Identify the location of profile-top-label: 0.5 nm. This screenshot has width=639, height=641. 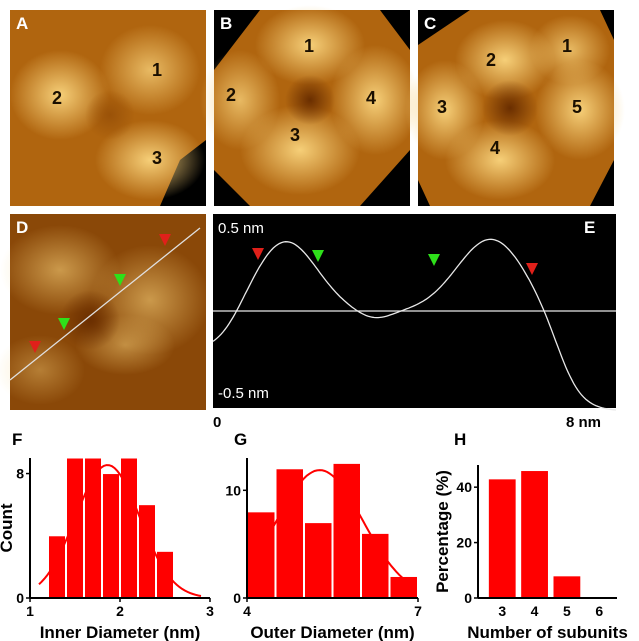
(241, 228).